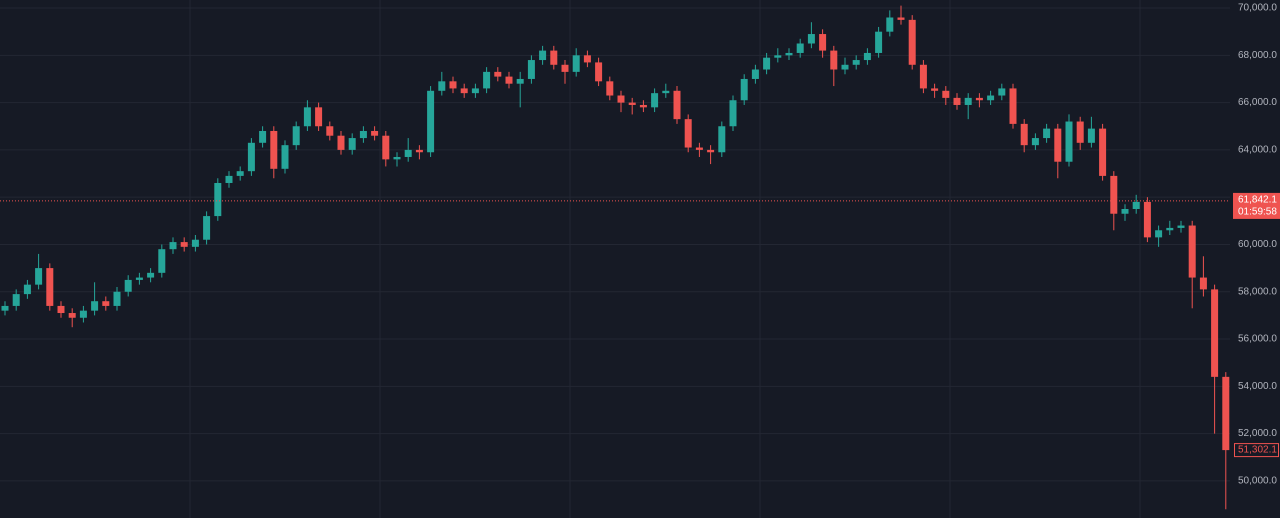  I want to click on last-price-label: 51,302.1, so click(1257, 450).